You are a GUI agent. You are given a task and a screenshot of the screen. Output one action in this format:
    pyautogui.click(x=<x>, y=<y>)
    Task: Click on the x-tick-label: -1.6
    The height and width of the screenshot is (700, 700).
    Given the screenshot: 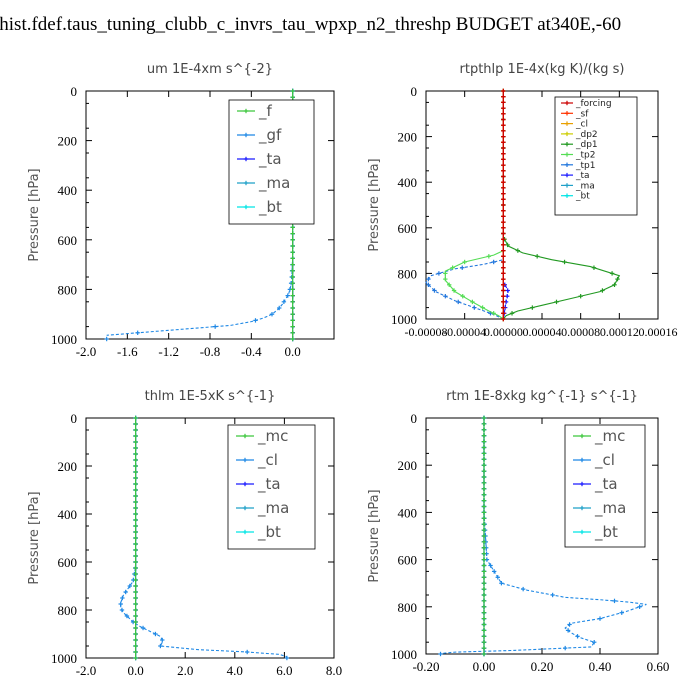 What is the action you would take?
    pyautogui.click(x=127, y=351)
    